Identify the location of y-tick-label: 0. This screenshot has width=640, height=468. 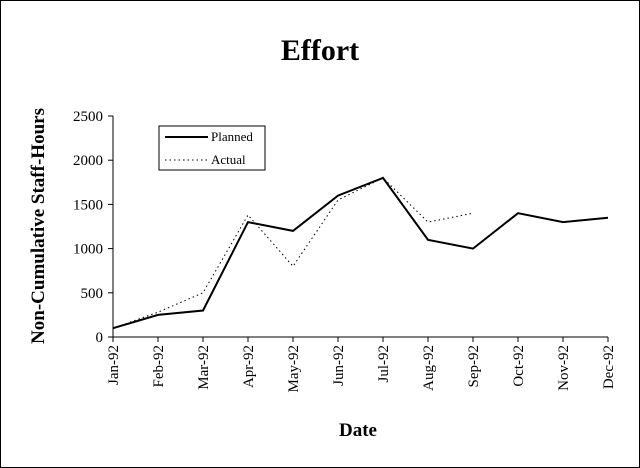
(100, 338).